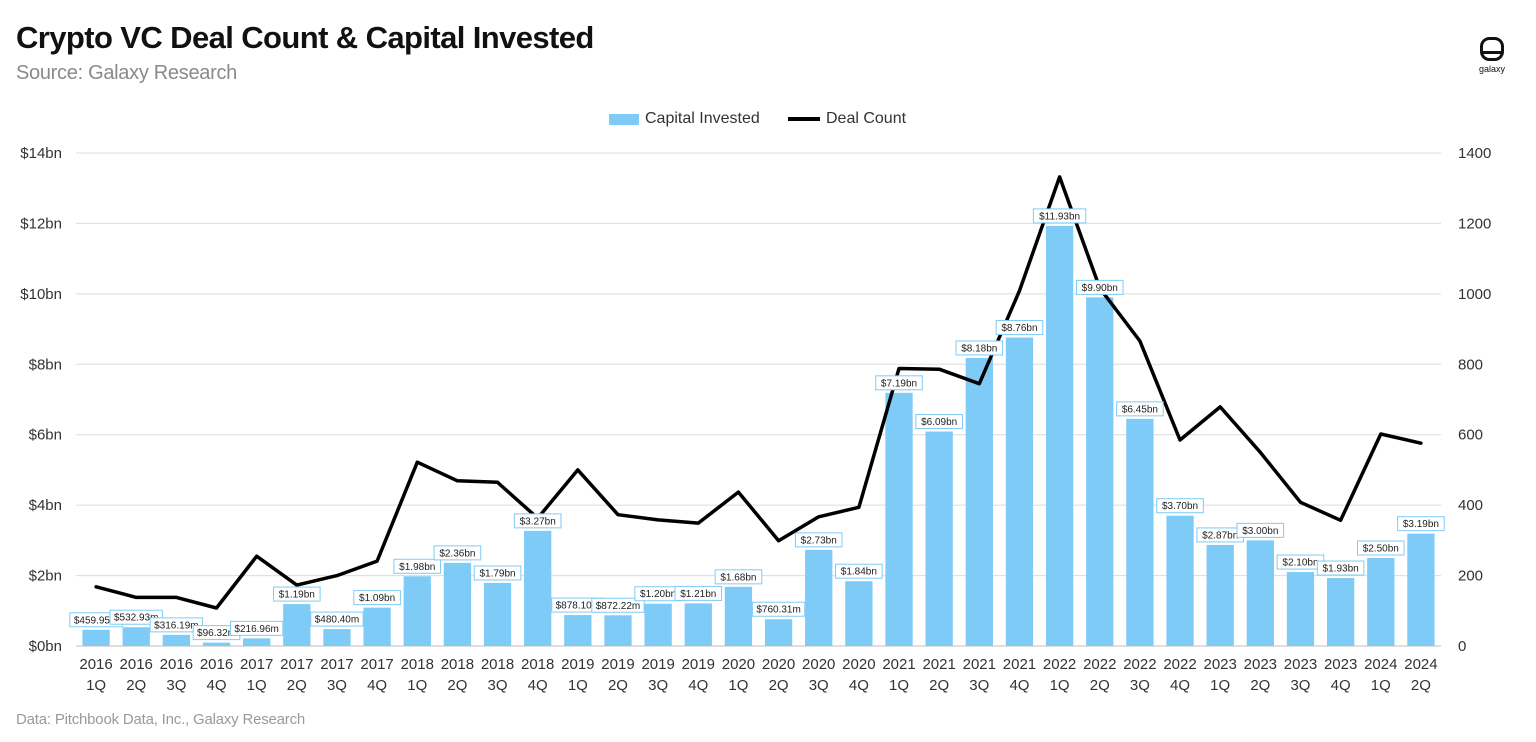 This screenshot has width=1536, height=742. Describe the element at coordinates (377, 598) in the screenshot. I see `data-label: $1.09bn` at that location.